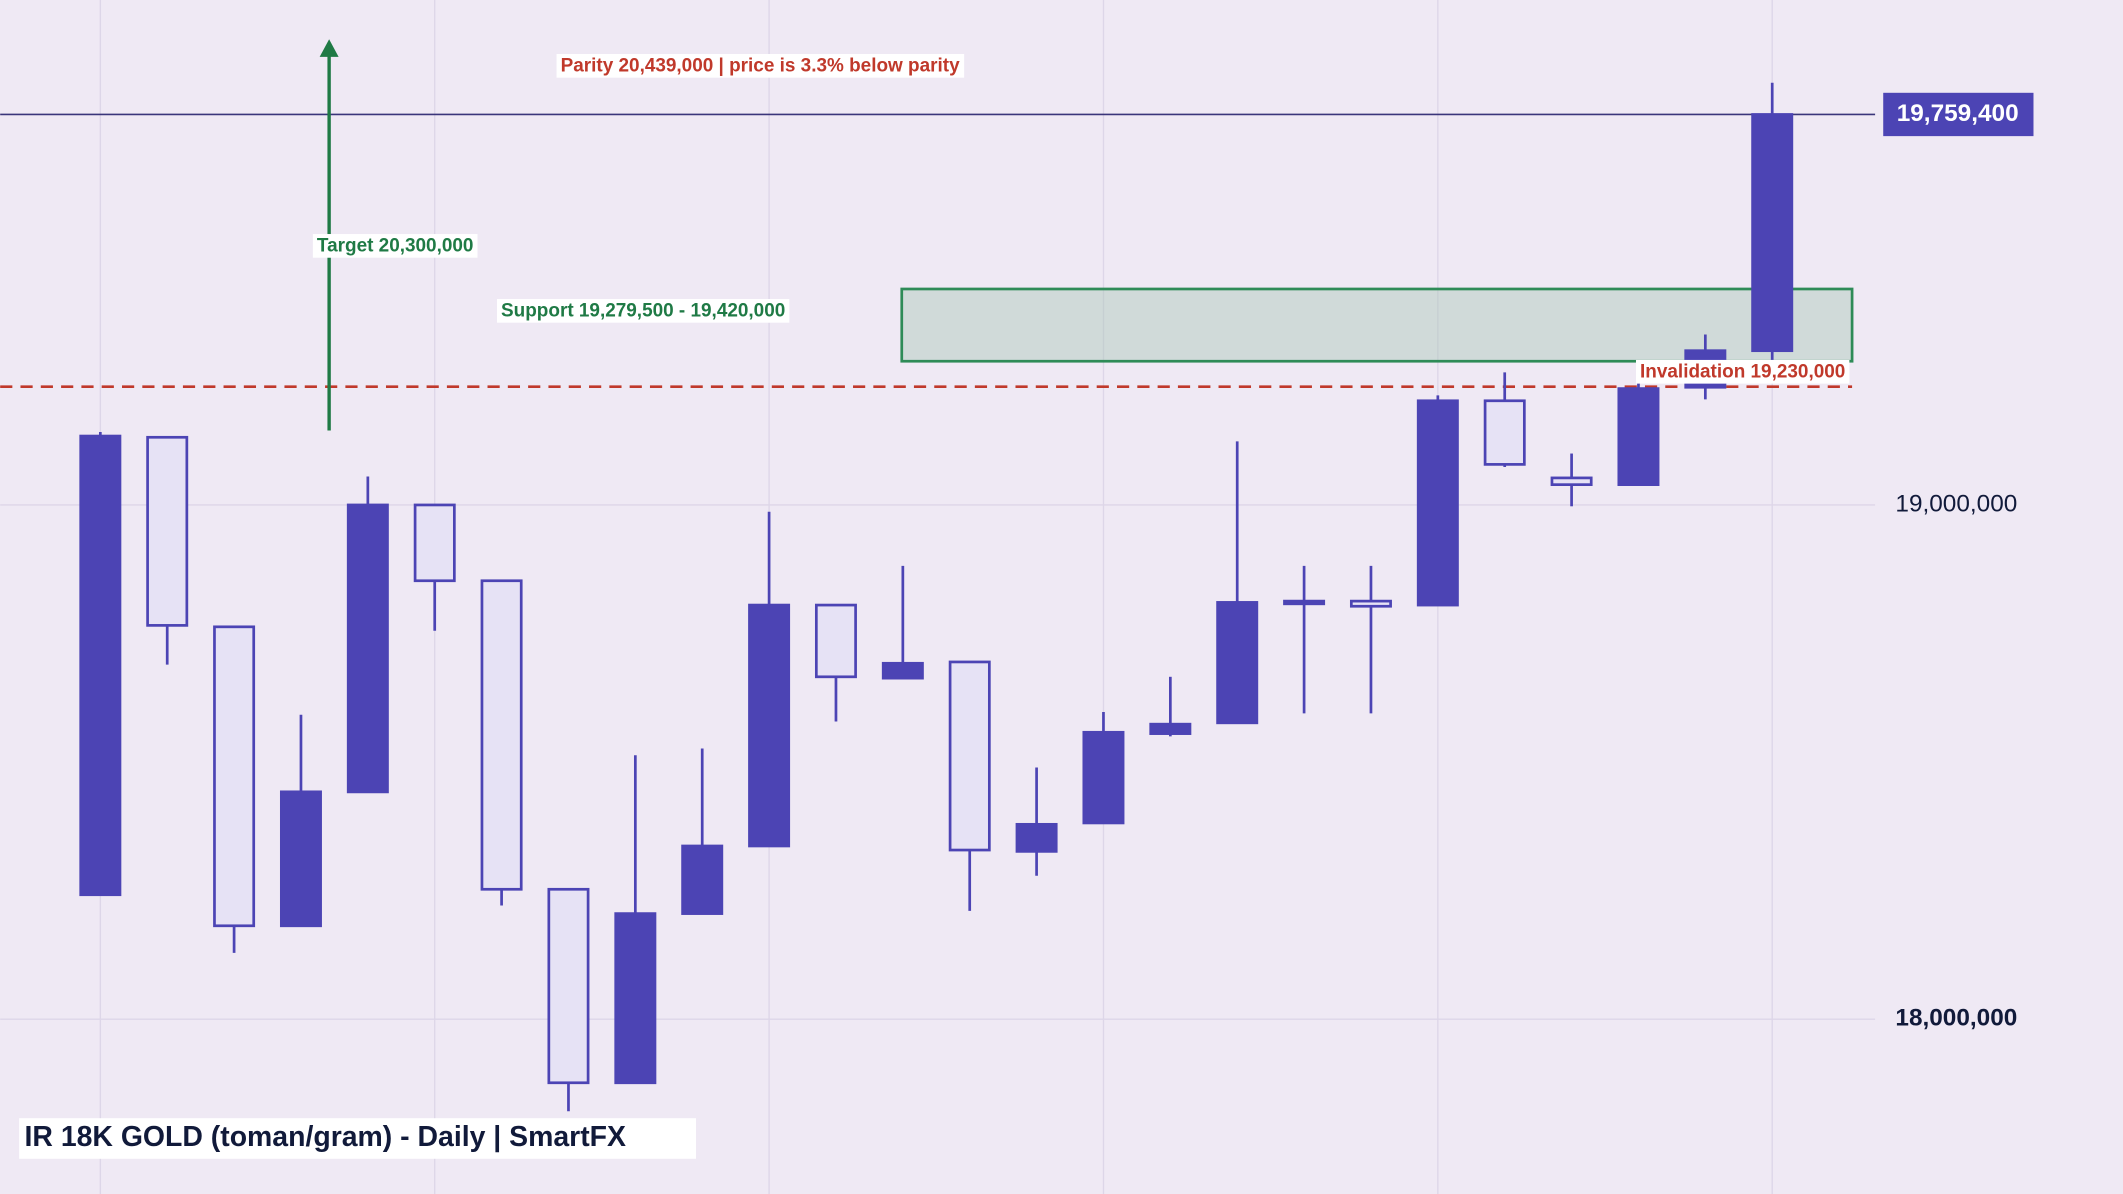  I want to click on target-label-bg, so click(395, 246).